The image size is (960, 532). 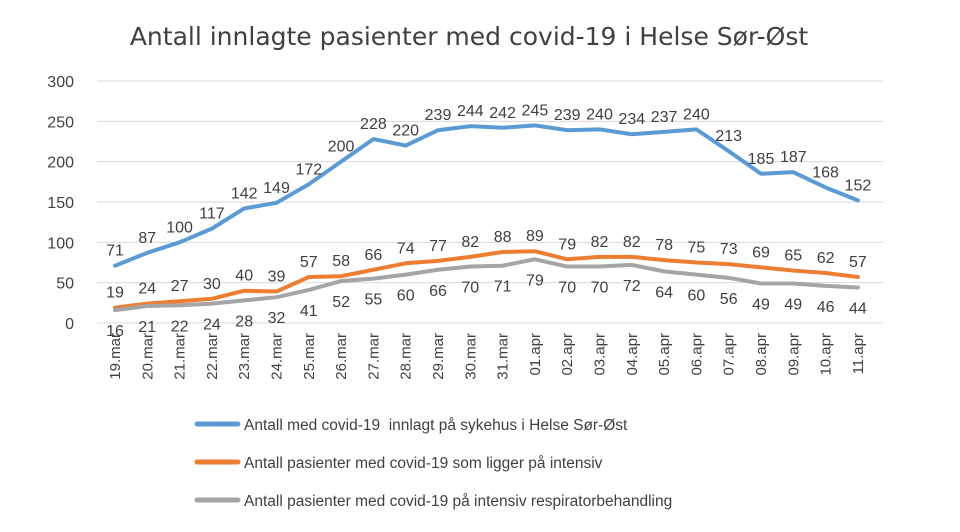 What do you see at coordinates (212, 214) in the screenshot?
I see `data-label: 117` at bounding box center [212, 214].